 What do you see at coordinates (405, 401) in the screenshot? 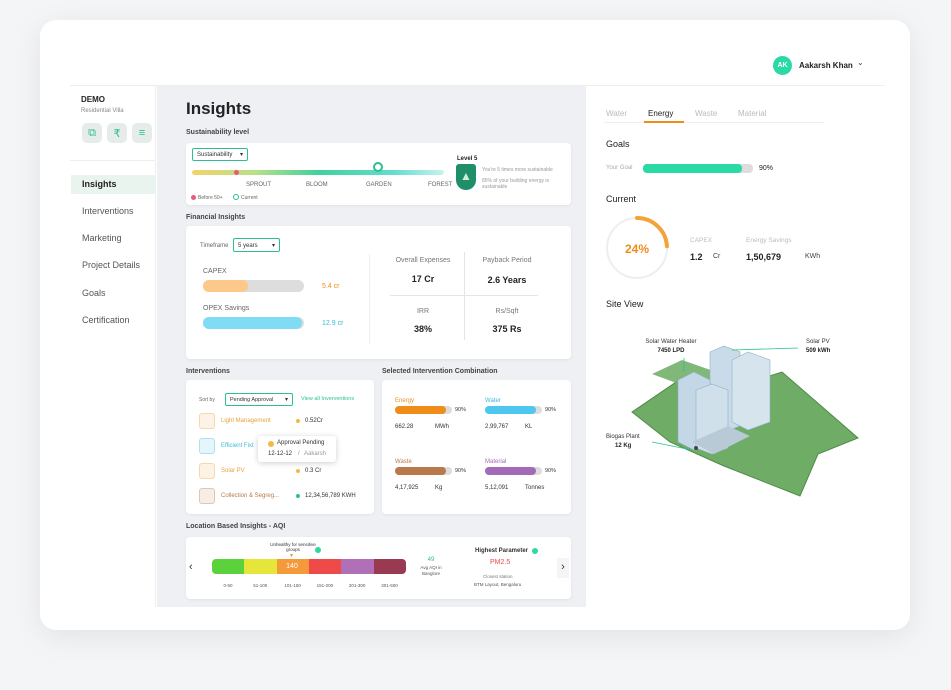
I see `combo-name: Energy` at bounding box center [405, 401].